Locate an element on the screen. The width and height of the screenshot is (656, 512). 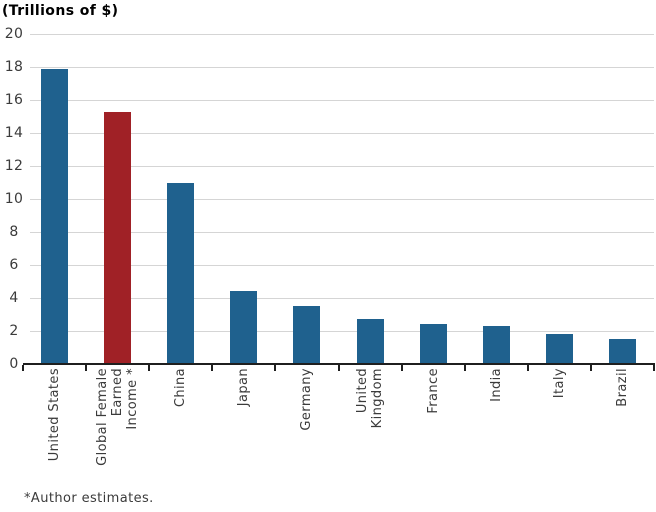
y-axis-tick-label: 0 is located at coordinates (14, 364).